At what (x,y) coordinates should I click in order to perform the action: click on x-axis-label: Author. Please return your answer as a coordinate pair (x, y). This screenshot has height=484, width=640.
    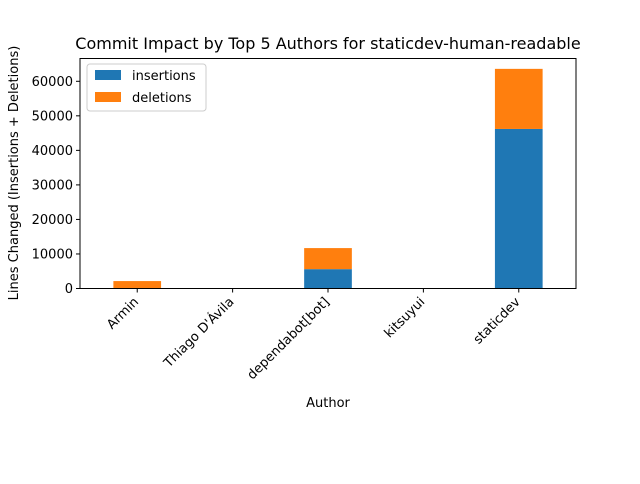
    Looking at the image, I should click on (328, 403).